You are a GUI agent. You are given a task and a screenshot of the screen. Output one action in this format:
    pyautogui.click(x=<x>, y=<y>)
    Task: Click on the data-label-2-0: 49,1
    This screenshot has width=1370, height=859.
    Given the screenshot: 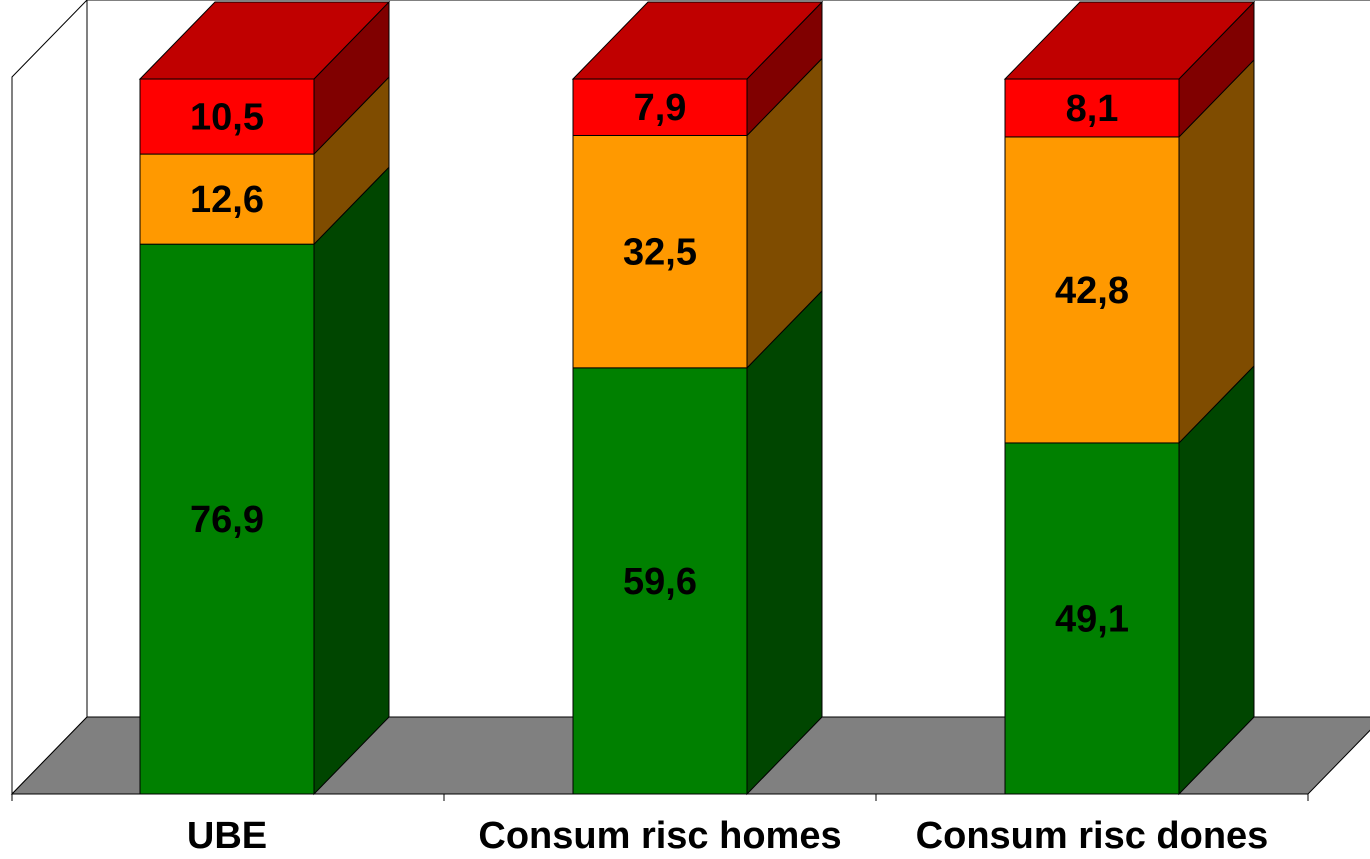 What is the action you would take?
    pyautogui.click(x=1092, y=619)
    